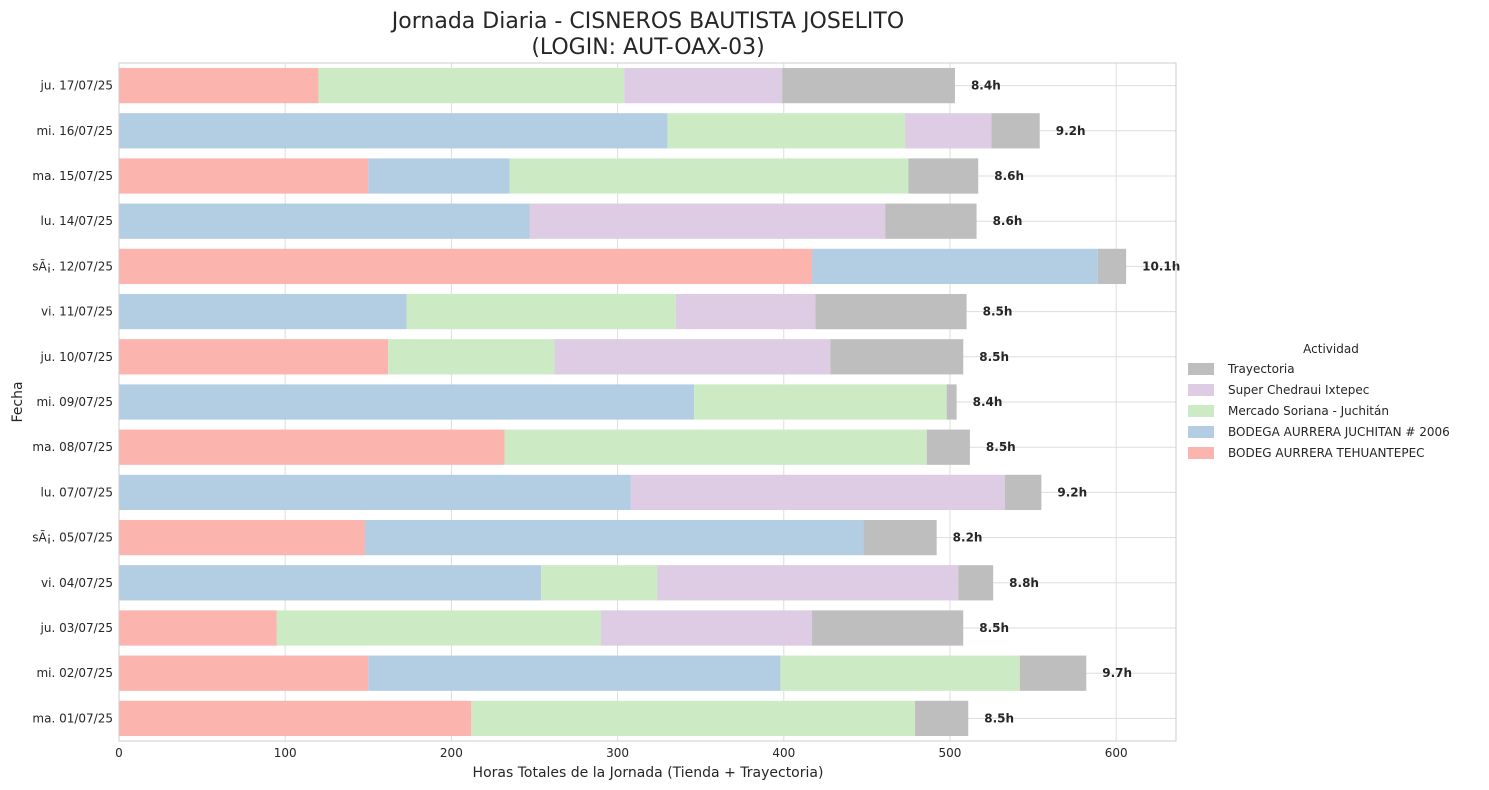 This screenshot has width=1489, height=790. What do you see at coordinates (647, 47) in the screenshot?
I see `chart-subtitle: (LOGIN: AUT-OAX-03)` at bounding box center [647, 47].